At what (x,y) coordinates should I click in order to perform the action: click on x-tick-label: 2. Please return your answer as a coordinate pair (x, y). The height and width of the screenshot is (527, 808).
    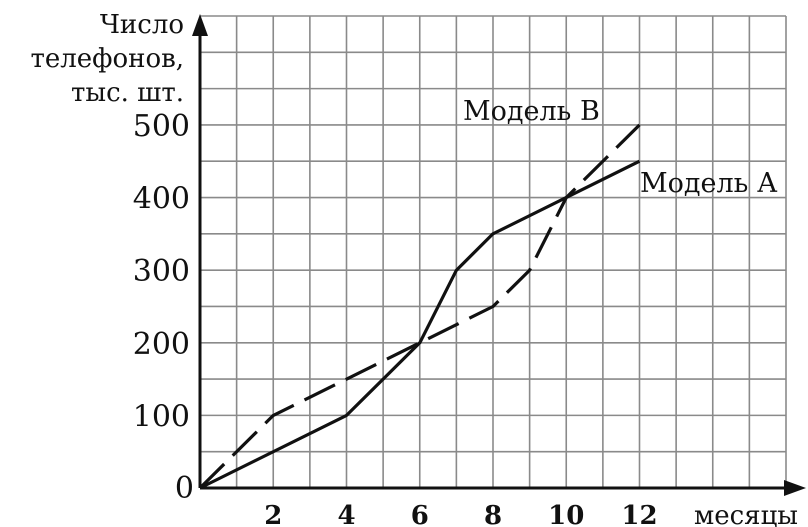
    Looking at the image, I should click on (273, 514).